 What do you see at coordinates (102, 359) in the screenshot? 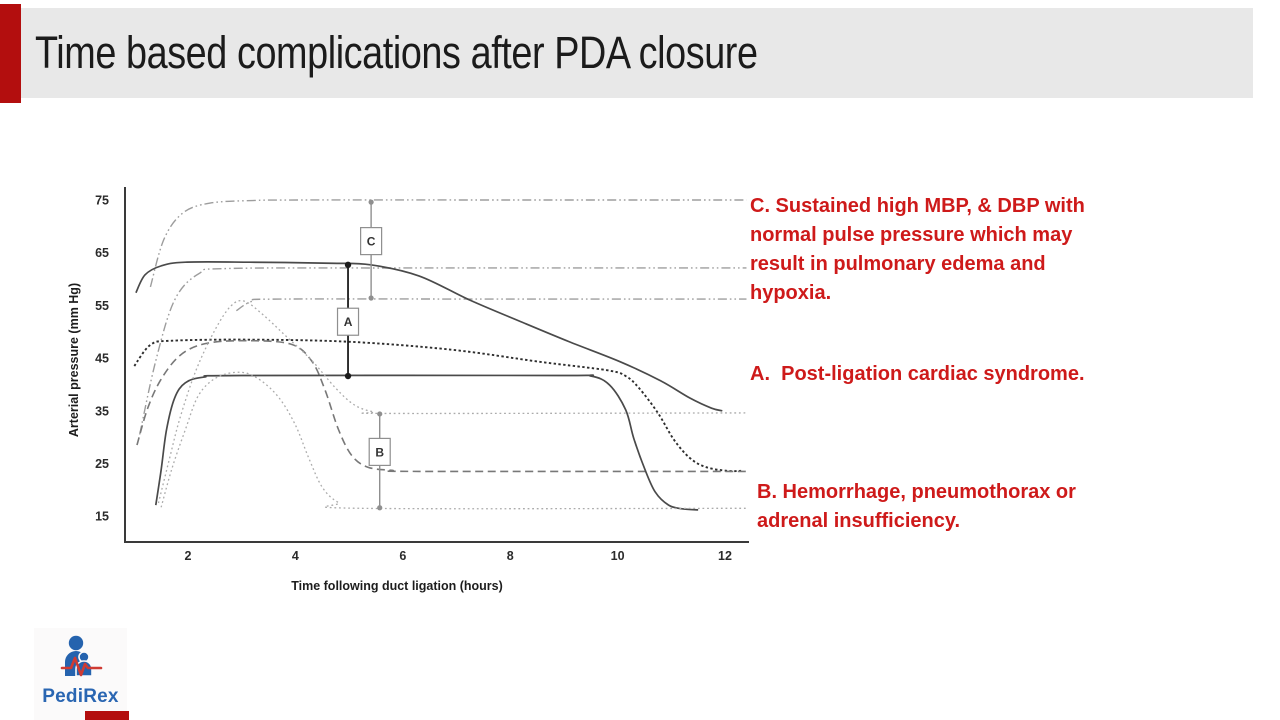
I see `y-tick-label: 45` at bounding box center [102, 359].